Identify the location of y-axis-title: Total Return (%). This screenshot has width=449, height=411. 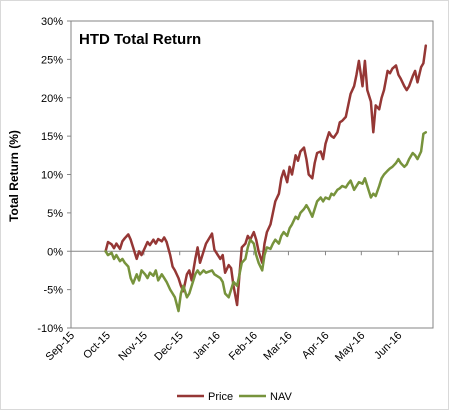
(14, 176).